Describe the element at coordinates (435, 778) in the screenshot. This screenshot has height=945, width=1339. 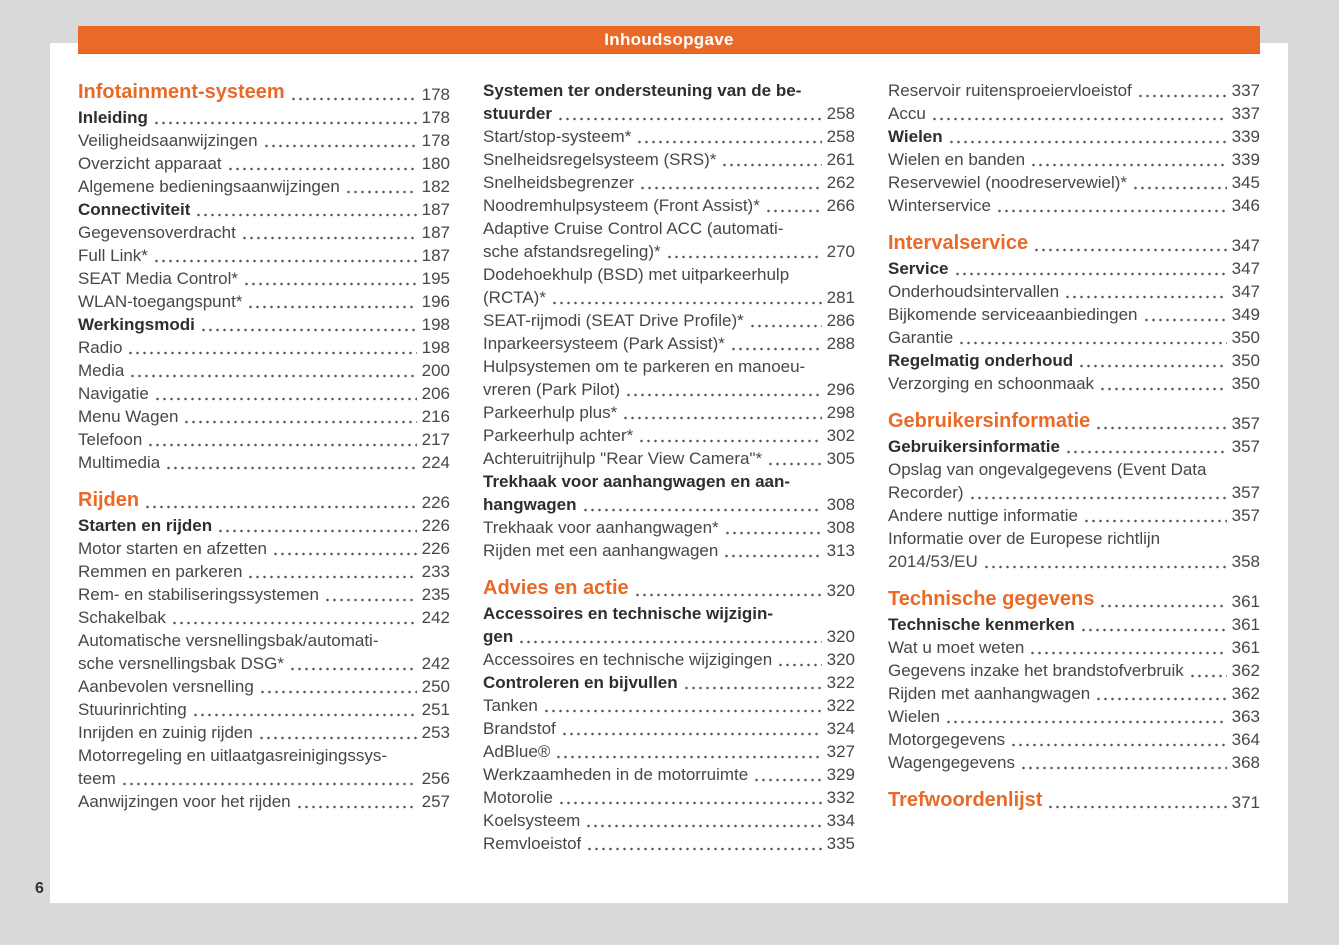
I see `toc-entry-page-number: 256` at that location.